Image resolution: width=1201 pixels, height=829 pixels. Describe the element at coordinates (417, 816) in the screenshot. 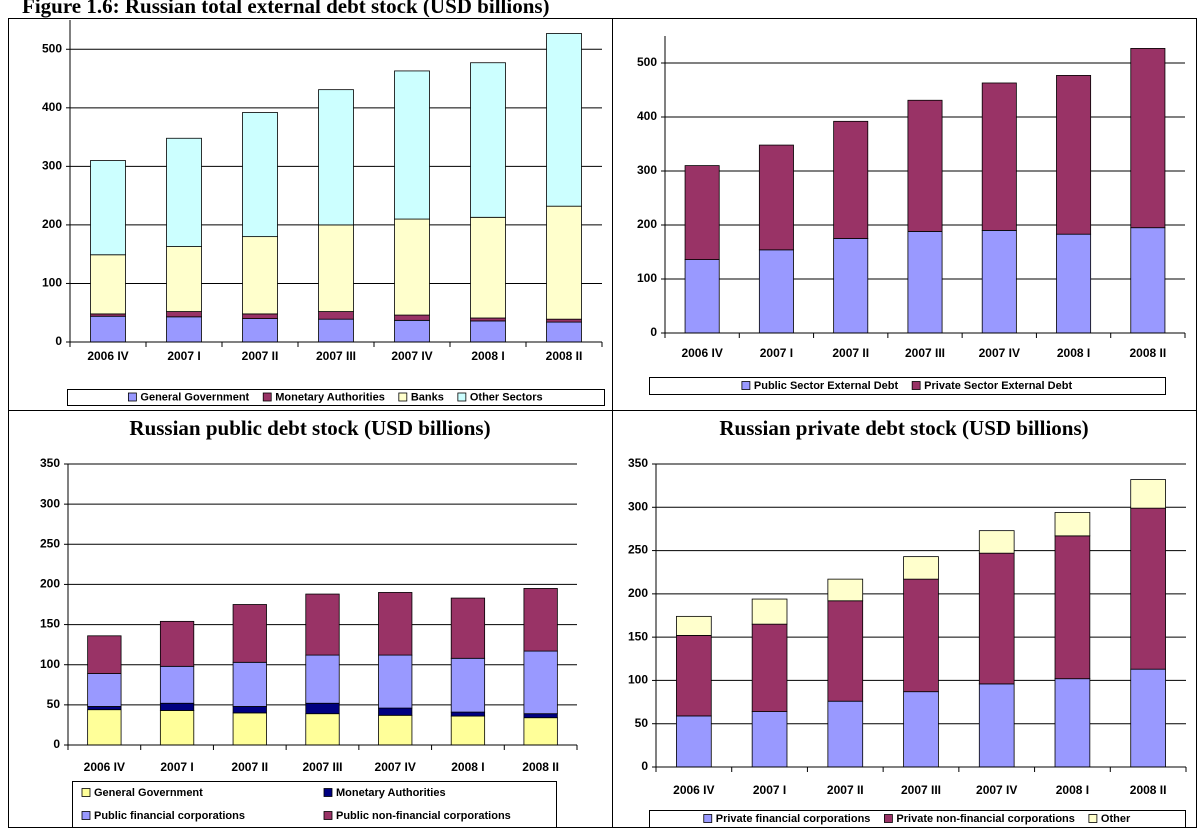

I see `legend-item: Public non-financial corporations` at that location.